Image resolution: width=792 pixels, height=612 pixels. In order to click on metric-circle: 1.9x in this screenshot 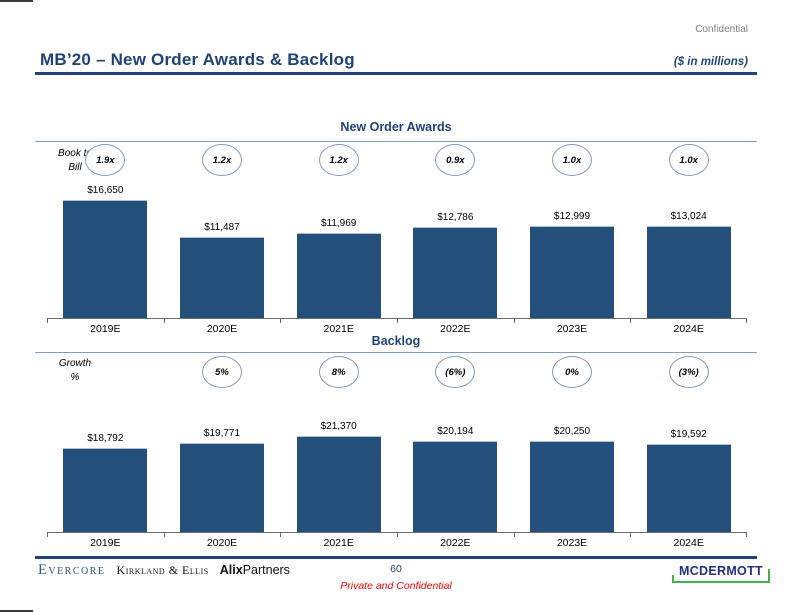, I will do `click(105, 160)`.